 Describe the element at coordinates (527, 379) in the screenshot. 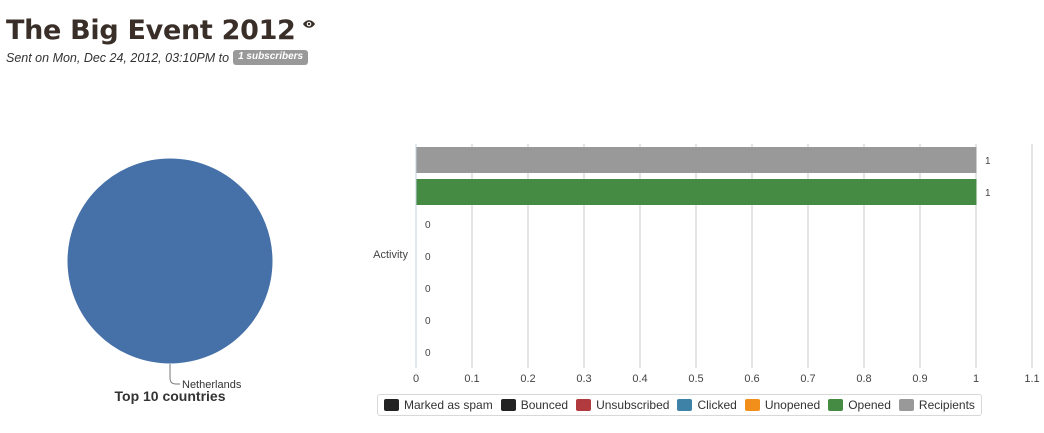

I see `x-tick-label: 0.2` at that location.